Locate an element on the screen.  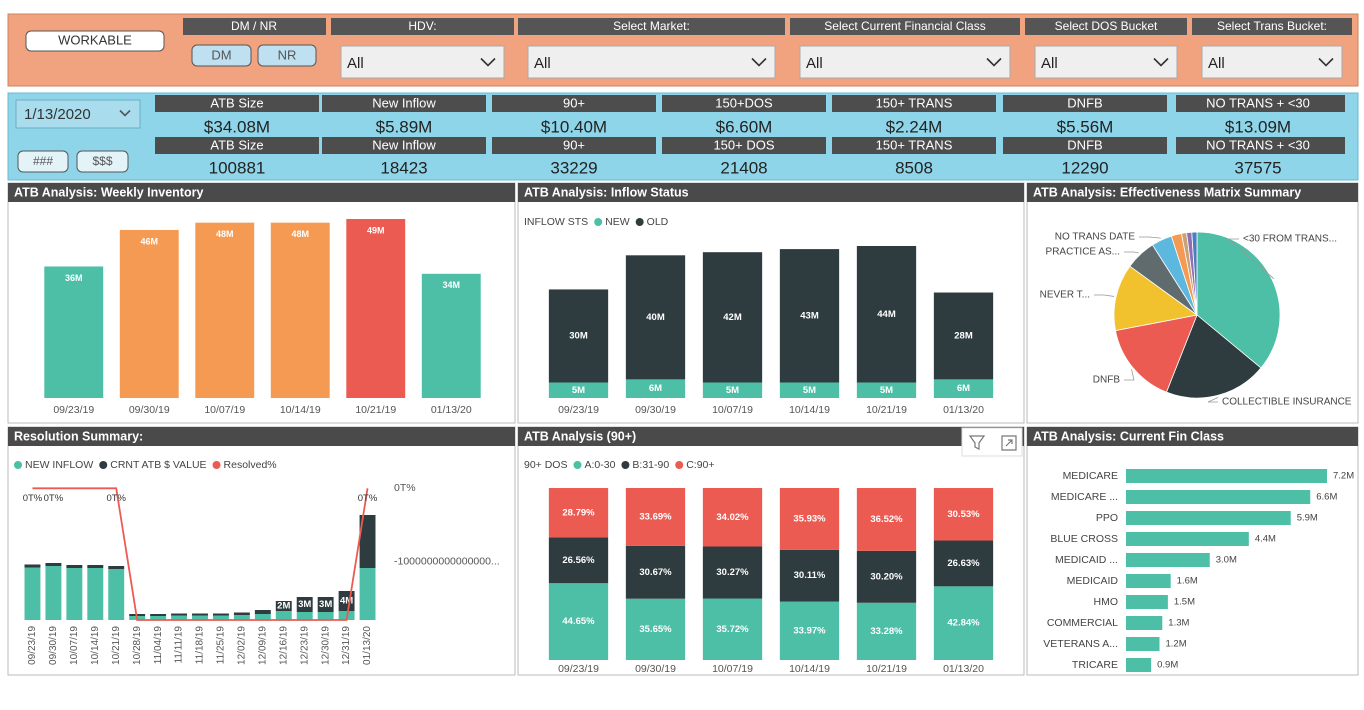
data-label: 26.63% is located at coordinates (963, 563).